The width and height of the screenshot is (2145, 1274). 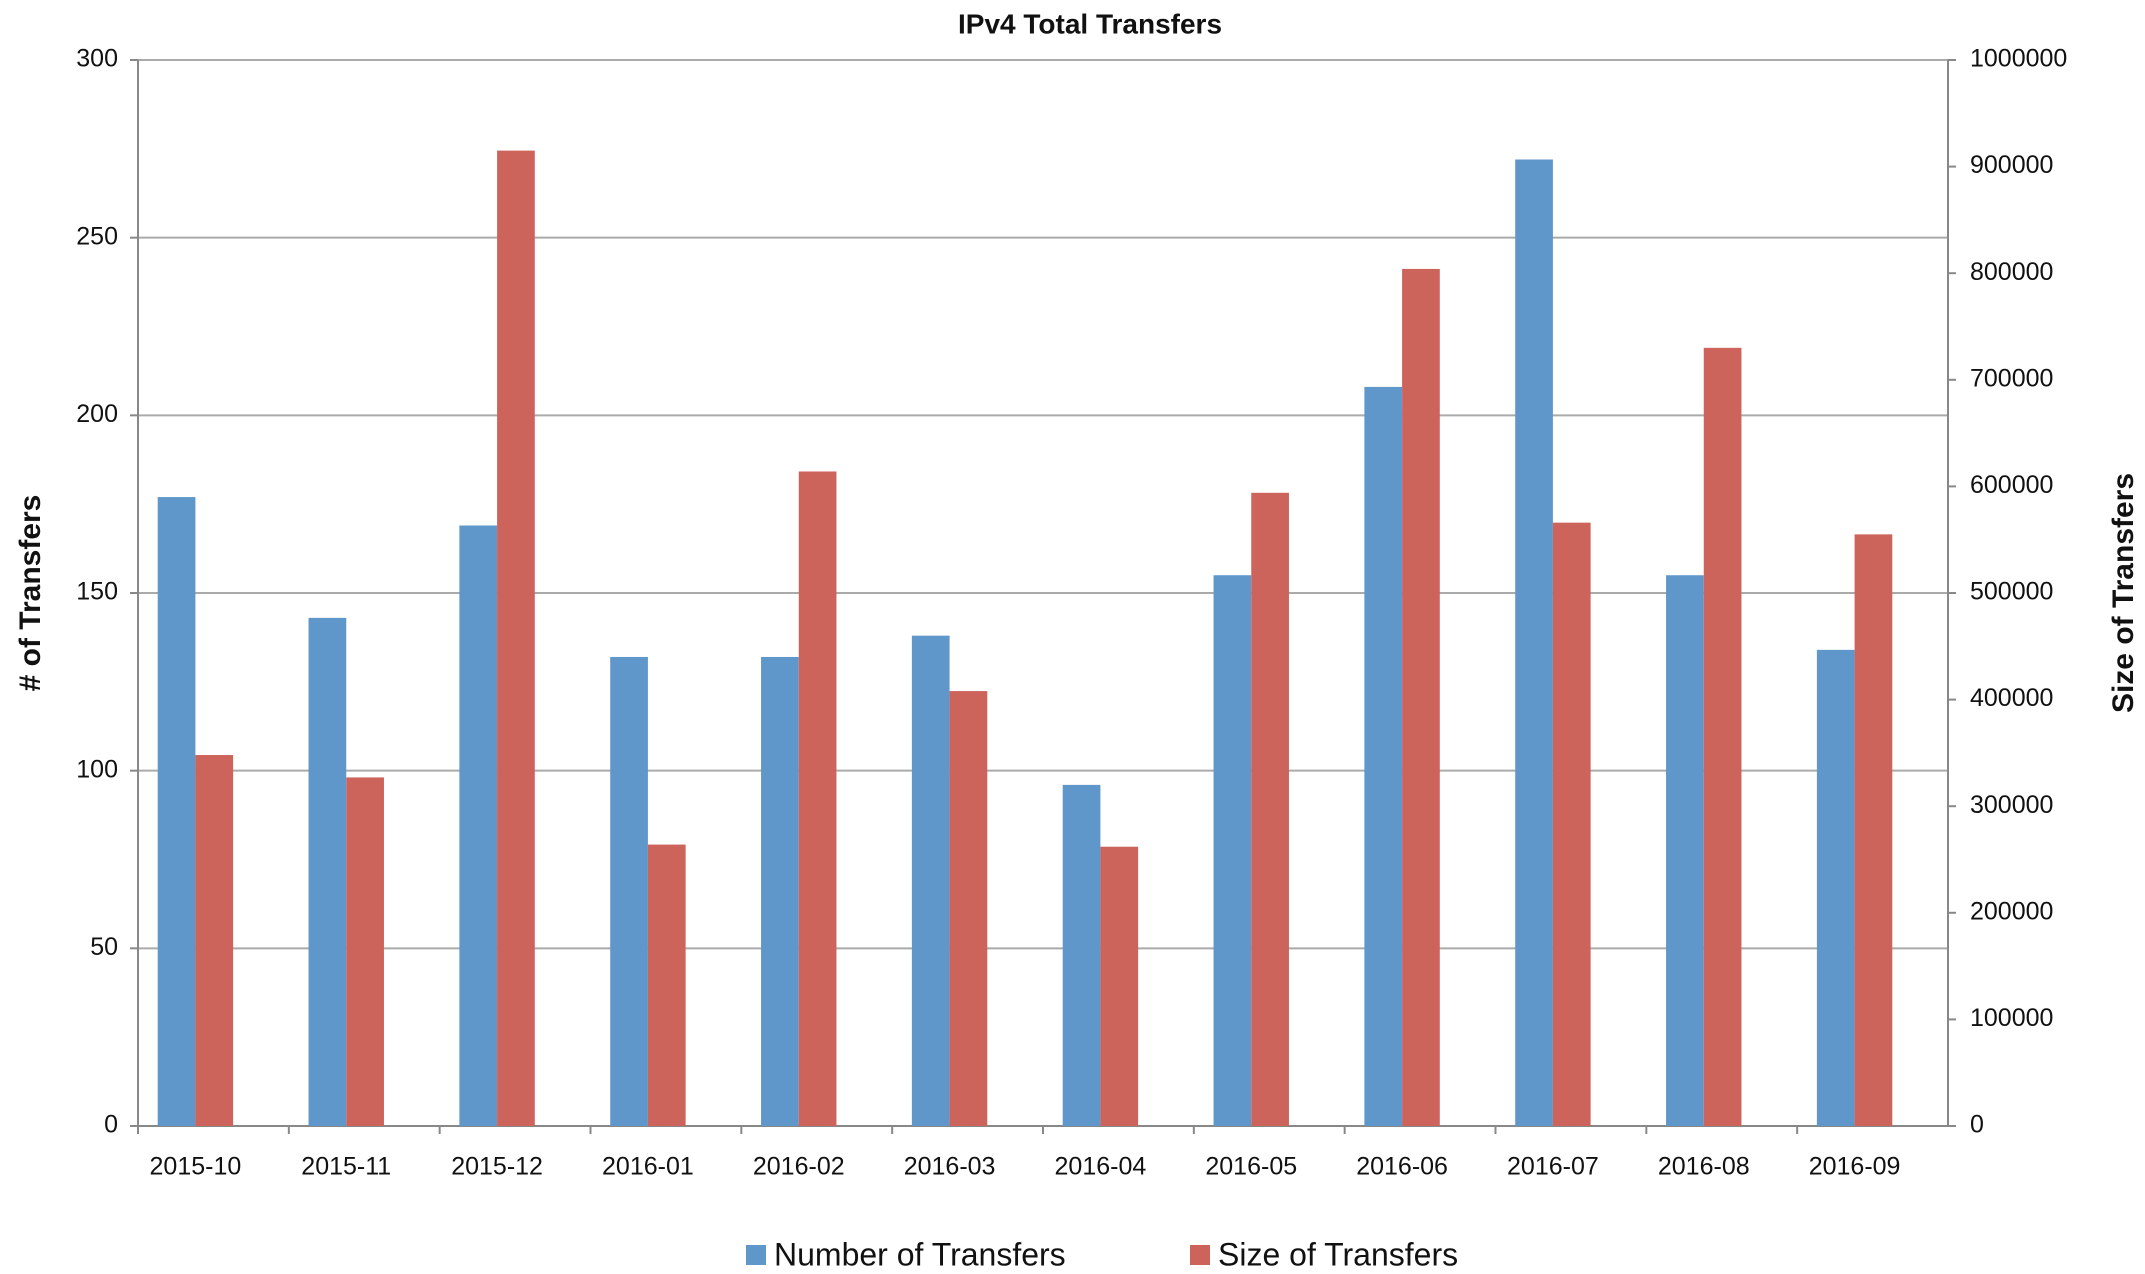 I want to click on chart-title: IPv4 Total Transfers, so click(x=1090, y=23).